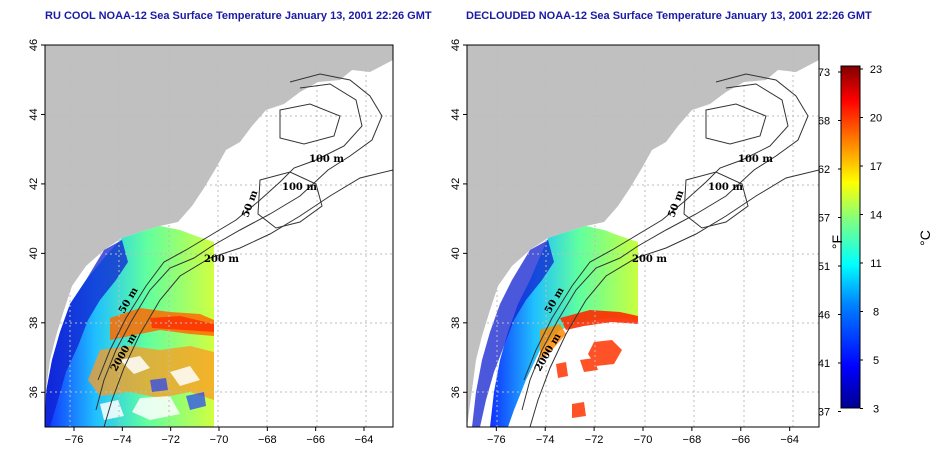  Describe the element at coordinates (824, 219) in the screenshot. I see `colorbar-f-tick-label: 57` at that location.